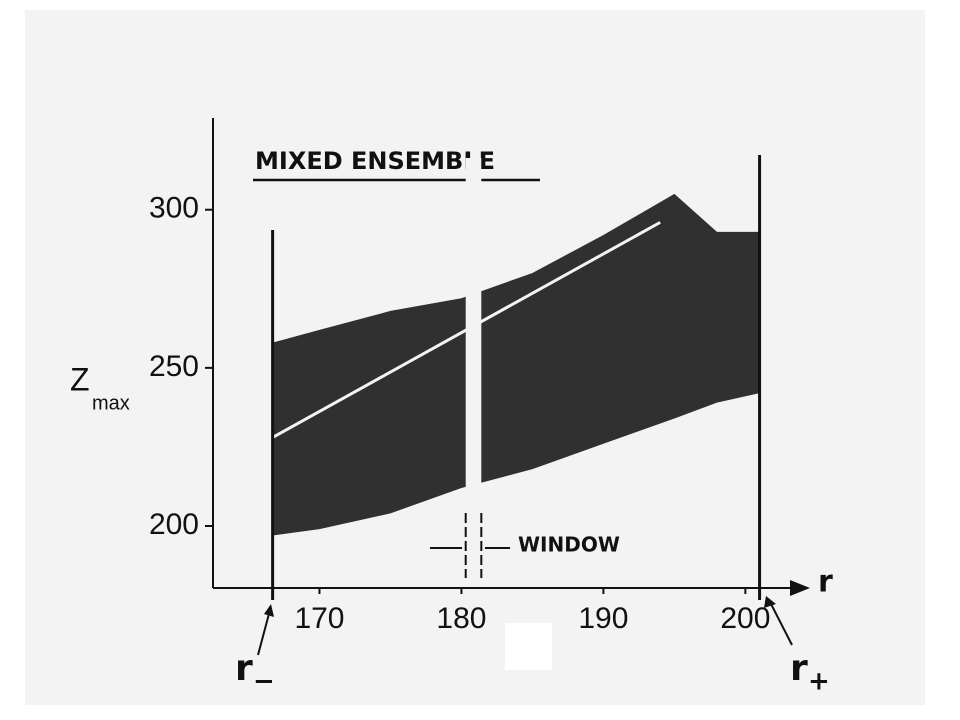  I want to click on x-tick-label: 170, so click(319, 618).